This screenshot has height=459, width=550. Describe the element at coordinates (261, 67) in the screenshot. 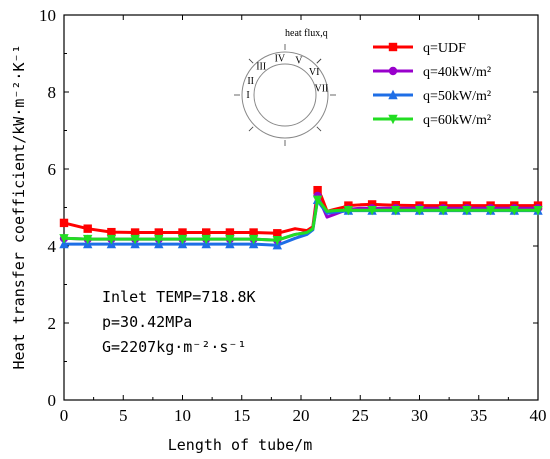

I see `inset-label: III` at that location.